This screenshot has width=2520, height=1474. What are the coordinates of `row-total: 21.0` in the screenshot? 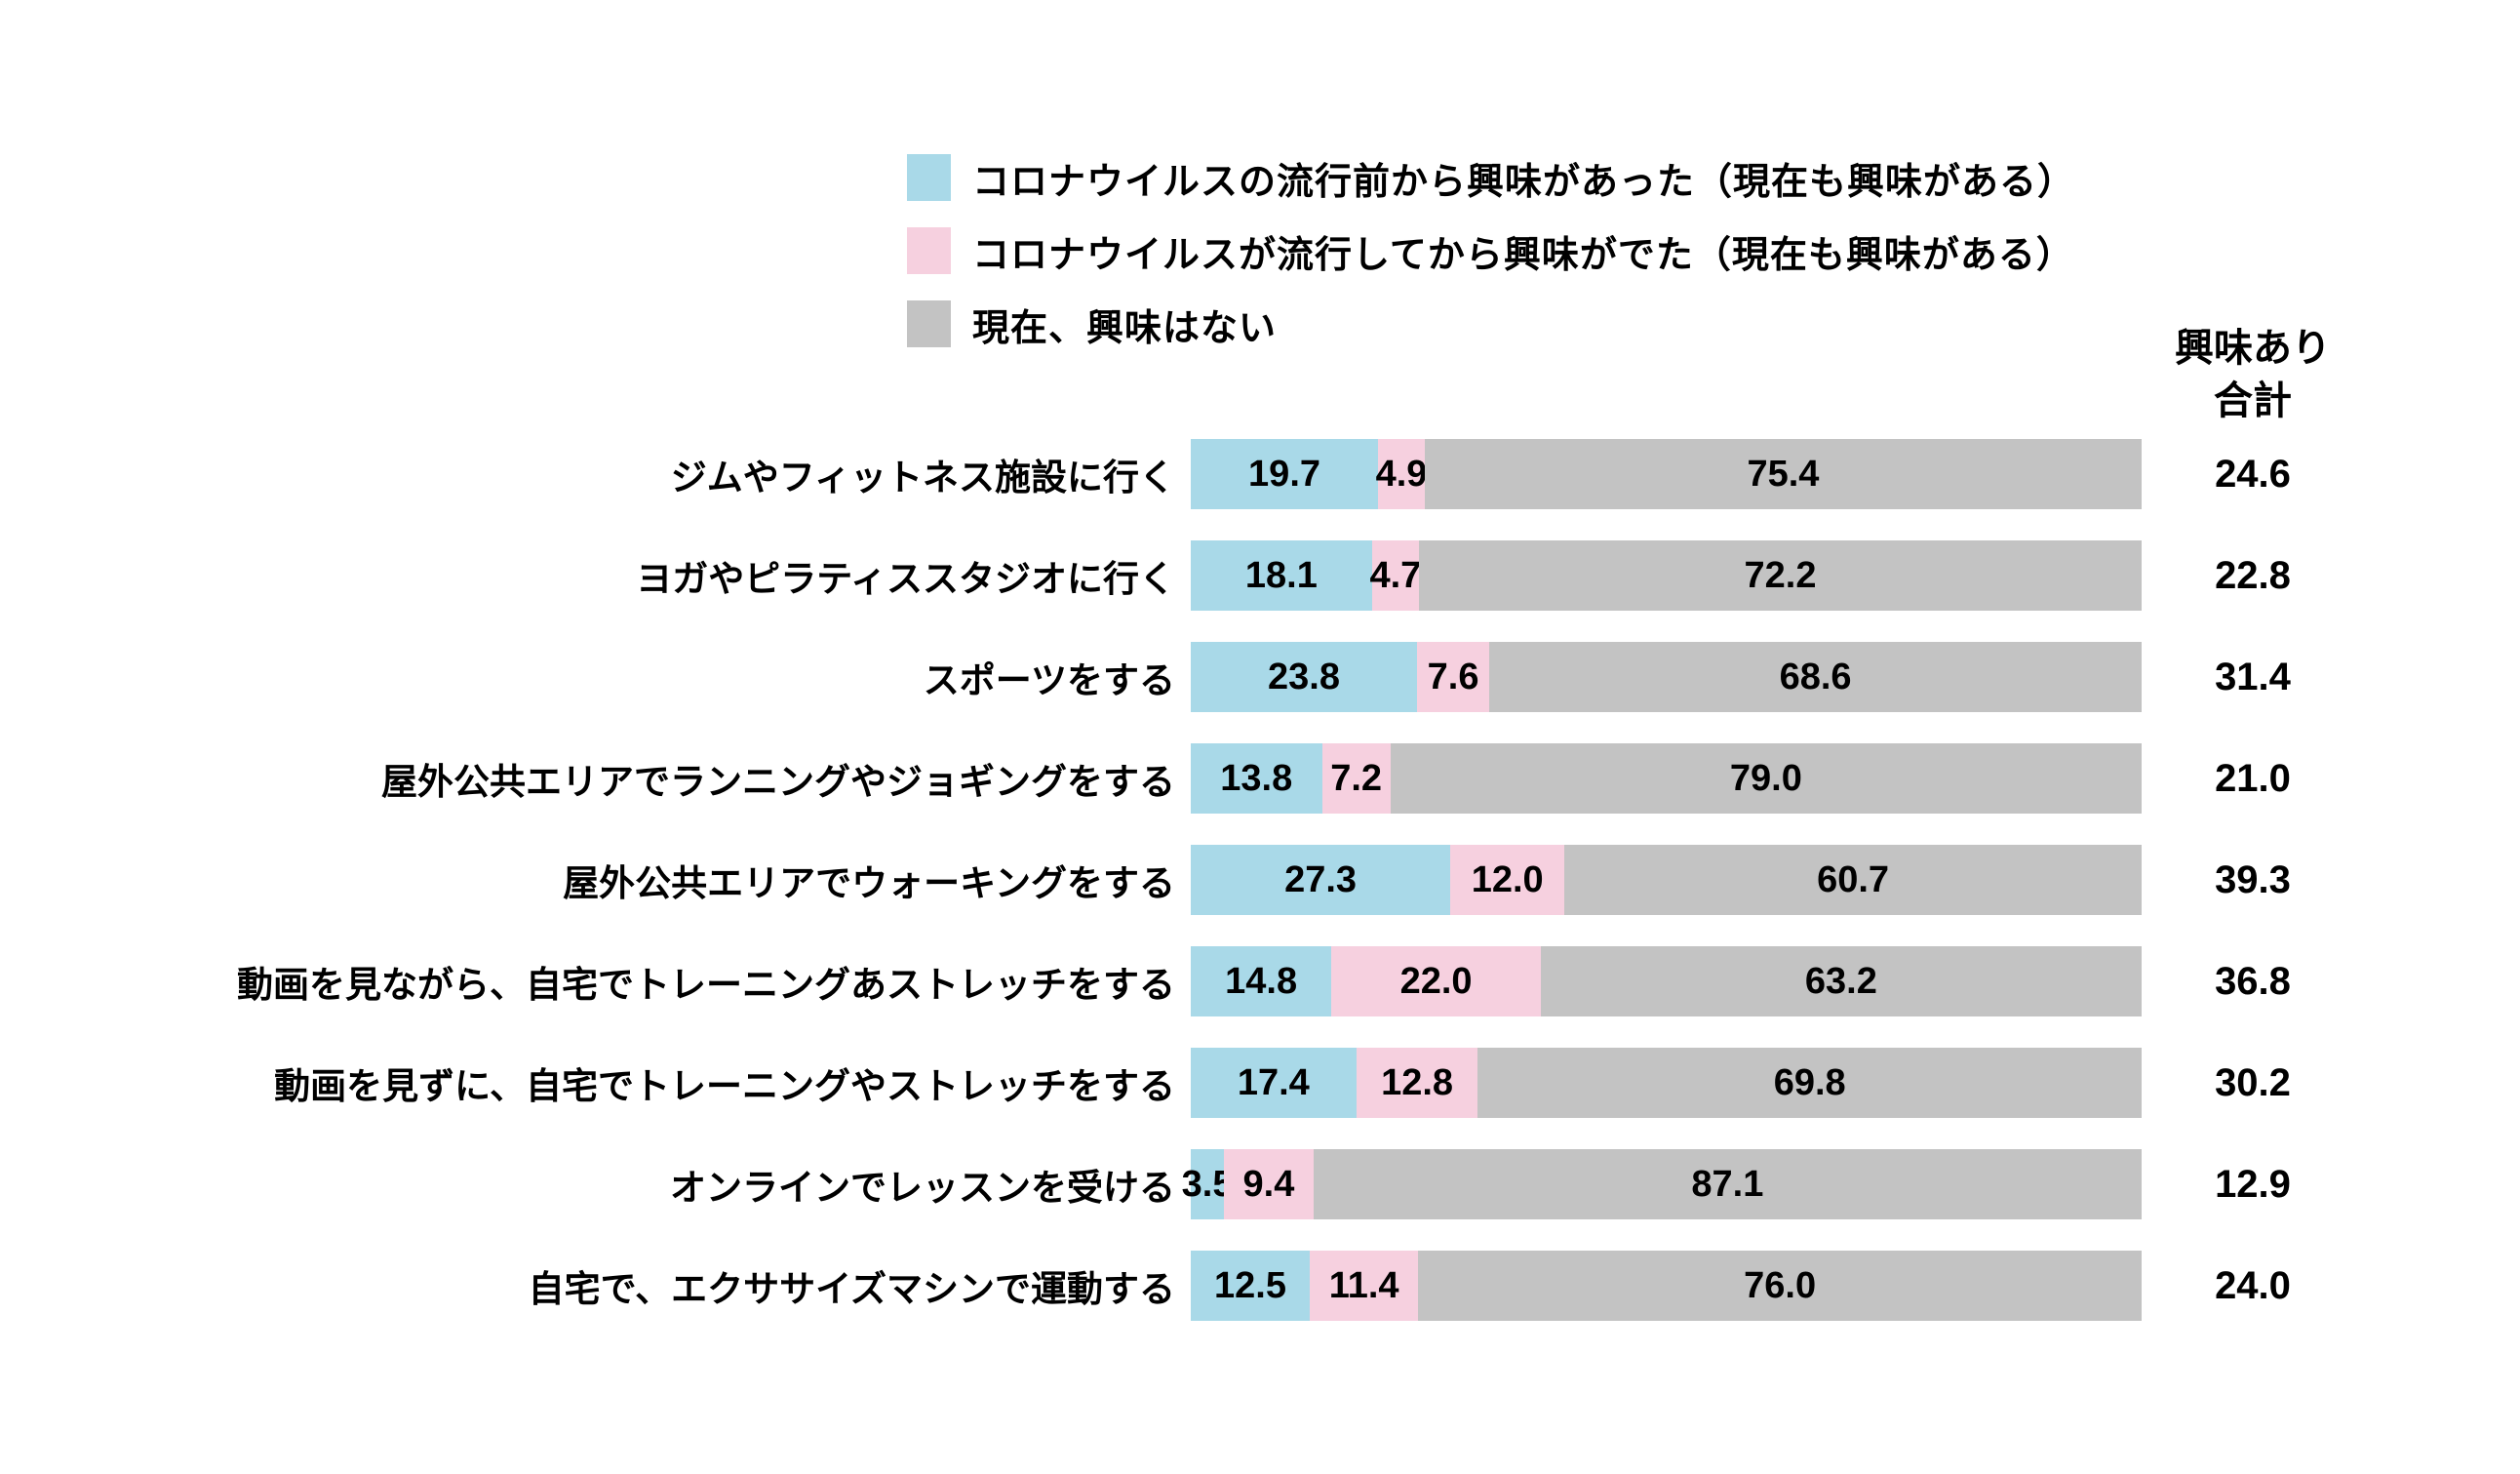 It's located at (2253, 778).